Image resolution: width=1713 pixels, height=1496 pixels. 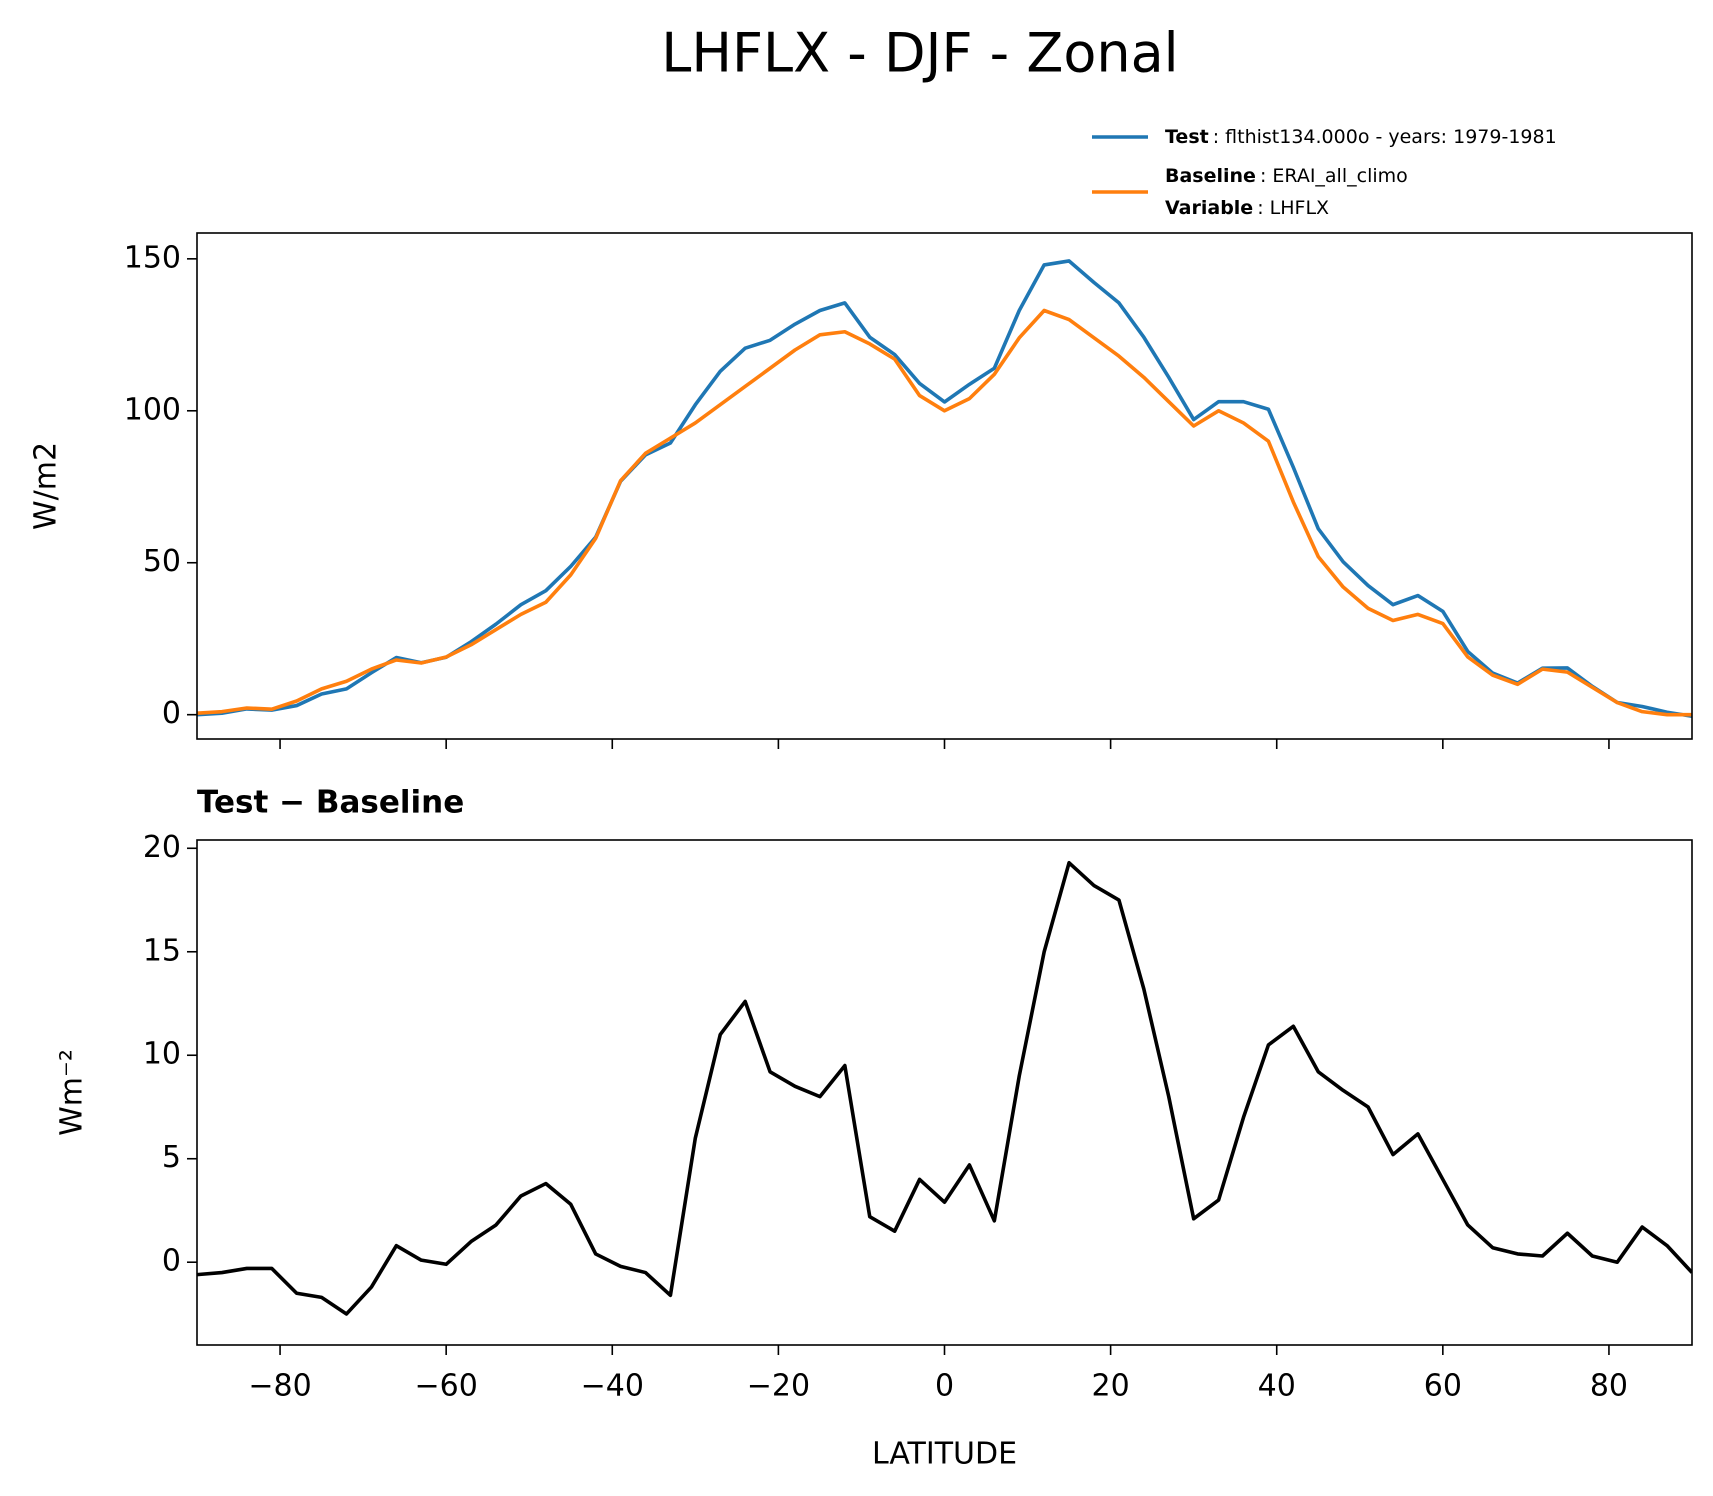 What do you see at coordinates (162, 847) in the screenshot?
I see `y-tick-label: 20` at bounding box center [162, 847].